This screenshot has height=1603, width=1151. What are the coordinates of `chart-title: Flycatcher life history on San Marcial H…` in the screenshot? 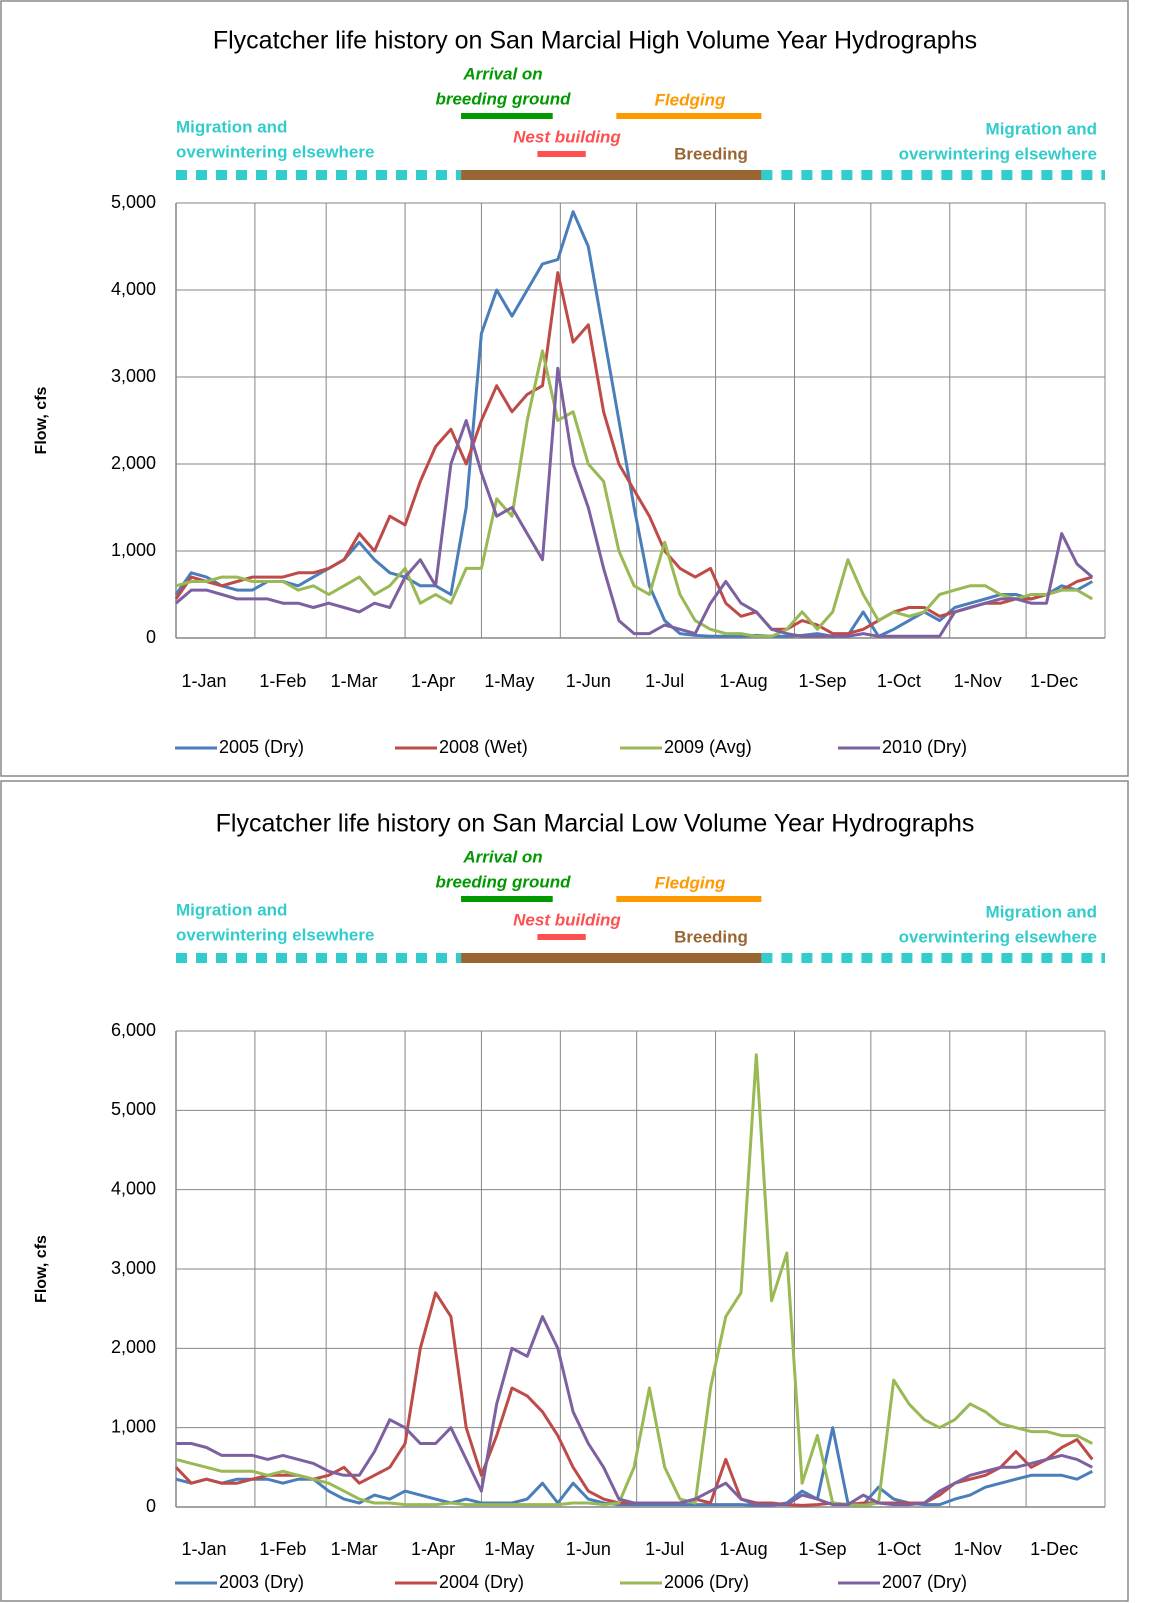 It's located at (595, 41).